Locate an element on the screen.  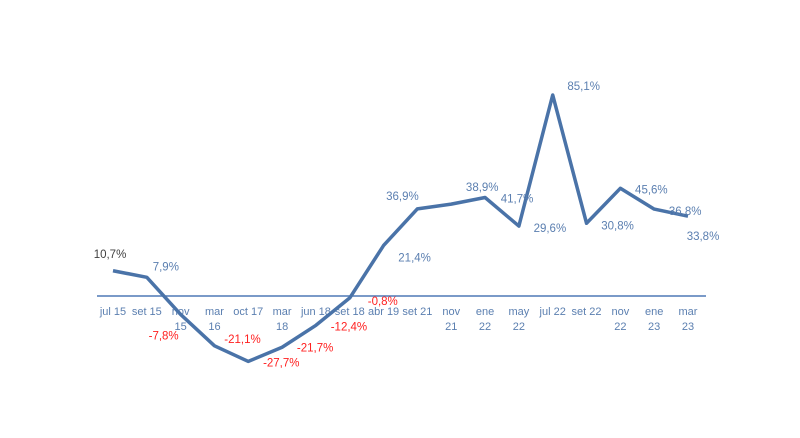
x-tick-label: set 22 is located at coordinates (587, 312).